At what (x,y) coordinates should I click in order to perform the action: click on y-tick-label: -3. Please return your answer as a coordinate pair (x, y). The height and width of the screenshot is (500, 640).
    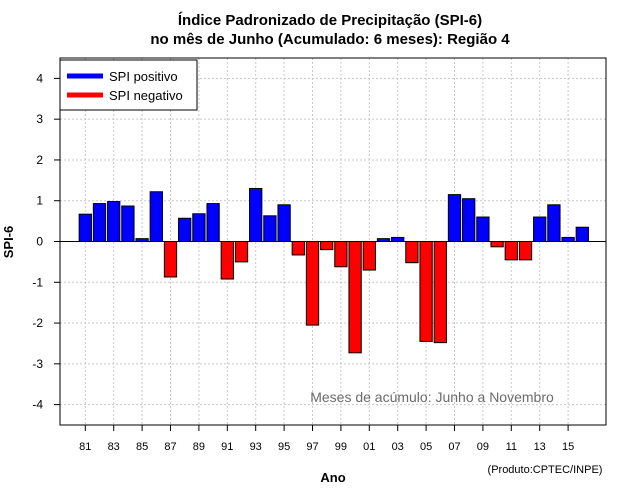
    Looking at the image, I should click on (37, 364).